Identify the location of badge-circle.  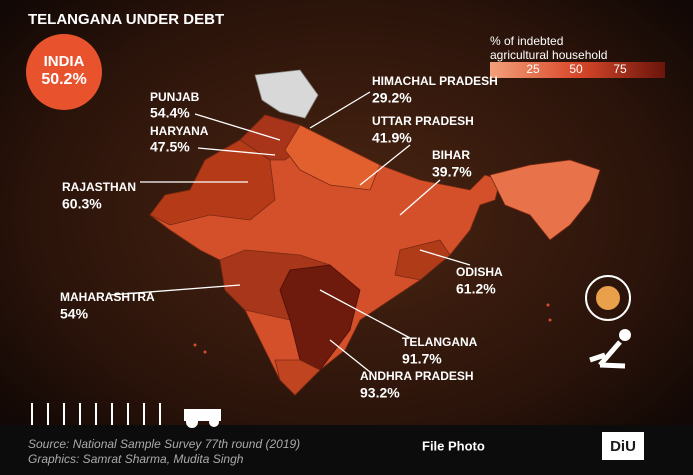
(64, 72).